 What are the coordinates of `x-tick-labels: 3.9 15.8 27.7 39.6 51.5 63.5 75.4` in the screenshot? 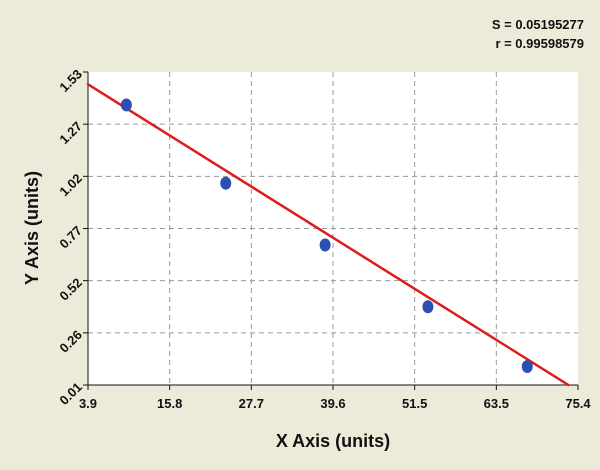 It's located at (335, 398).